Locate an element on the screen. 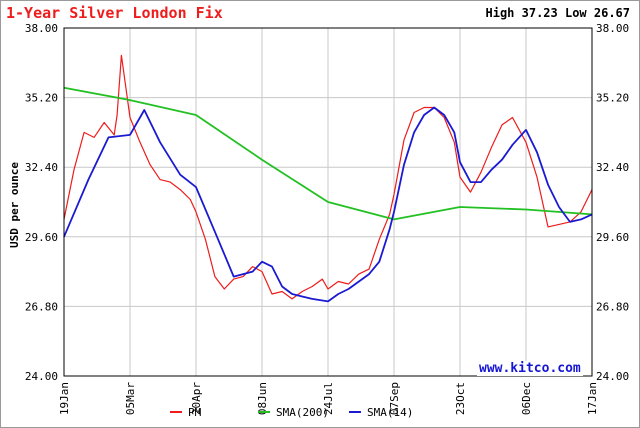 The image size is (640, 428). x-tick-label: 07Sep is located at coordinates (394, 398).